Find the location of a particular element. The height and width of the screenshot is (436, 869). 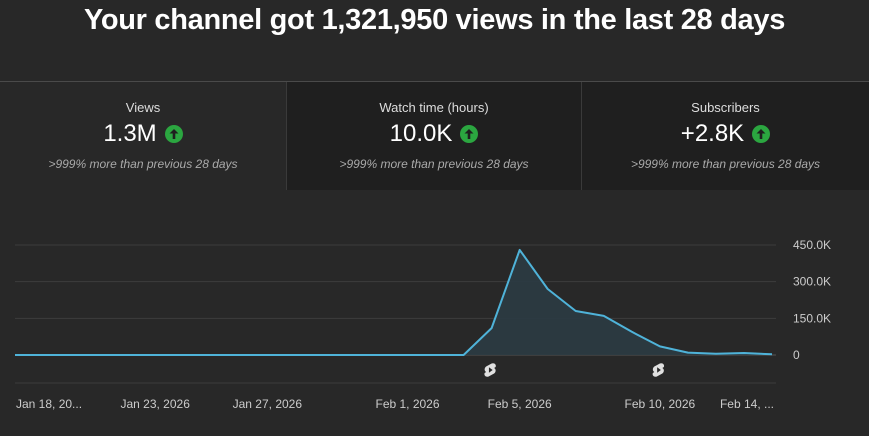

tab-value-row: 1.3M is located at coordinates (143, 134).